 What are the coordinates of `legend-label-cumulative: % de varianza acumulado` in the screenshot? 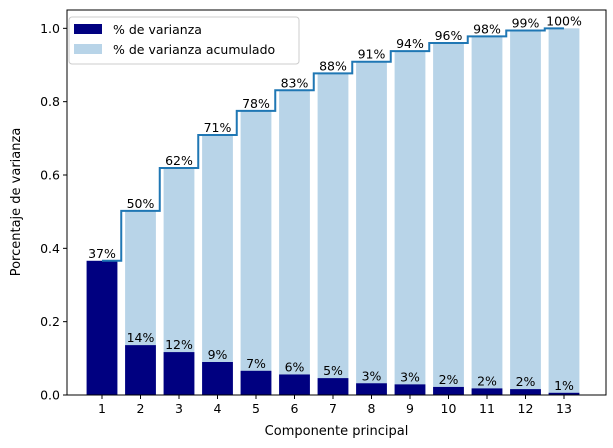 It's located at (194, 49).